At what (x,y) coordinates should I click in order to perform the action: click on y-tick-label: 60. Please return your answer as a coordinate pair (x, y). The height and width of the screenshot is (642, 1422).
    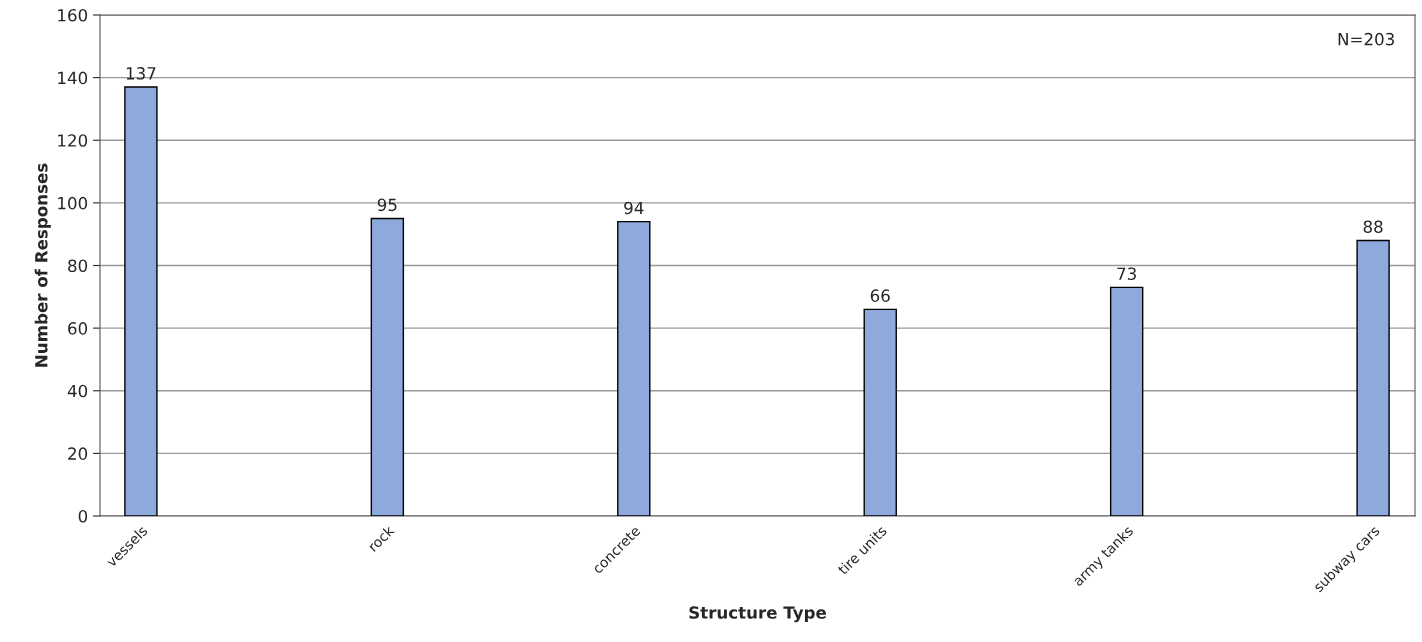
    Looking at the image, I should click on (78, 328).